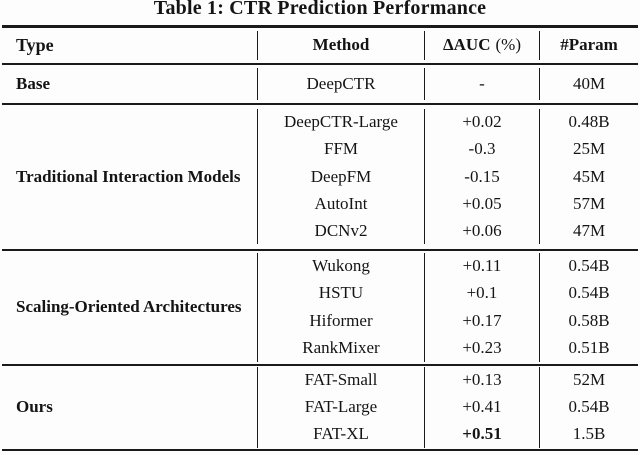 This screenshot has width=640, height=455. What do you see at coordinates (340, 122) in the screenshot?
I see `method-cell: DeepCTR-Large` at bounding box center [340, 122].